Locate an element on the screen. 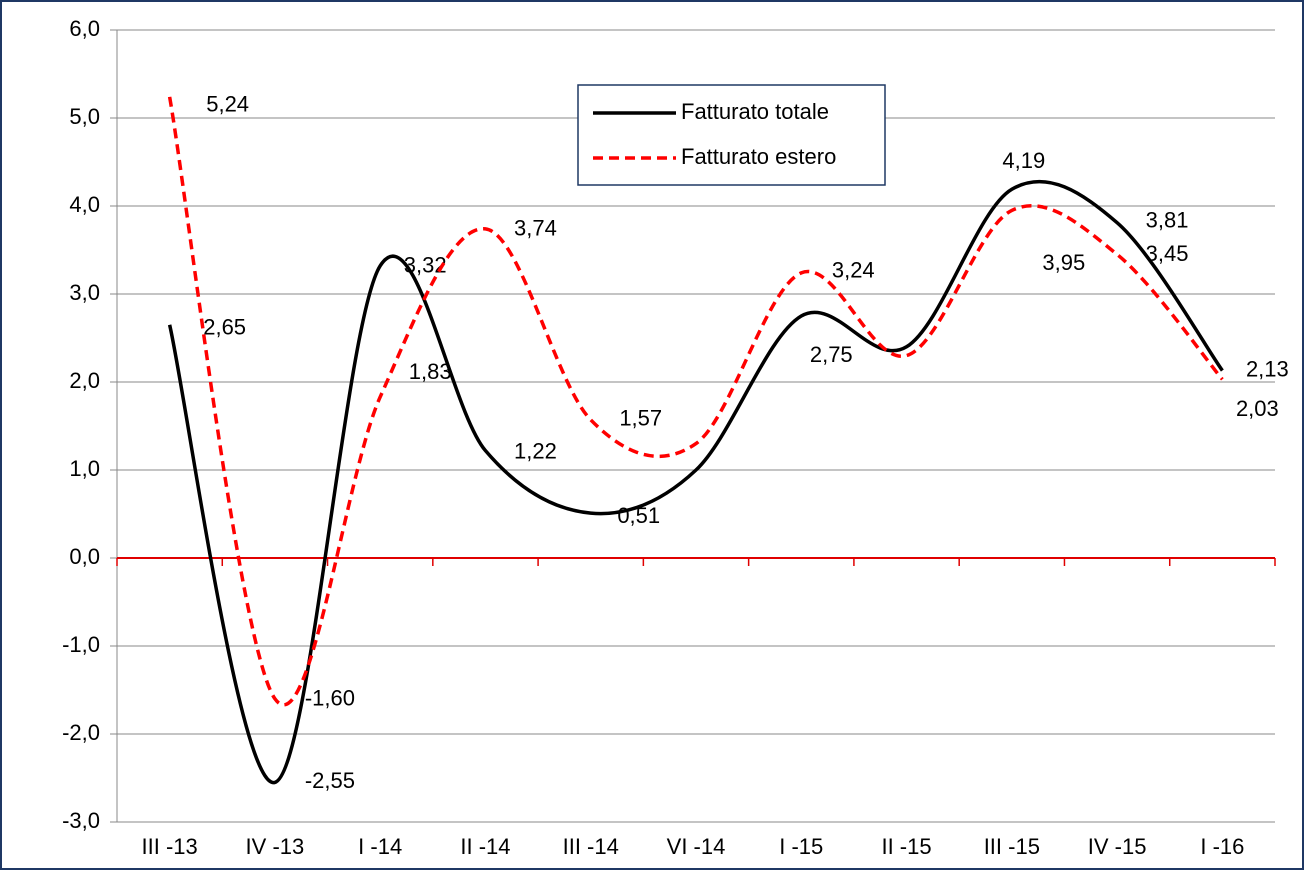 This screenshot has width=1304, height=870. data-label: 2,13 is located at coordinates (1267, 368).